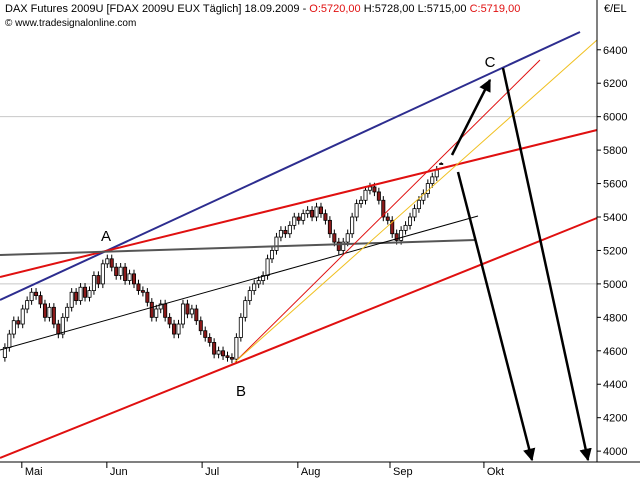  What do you see at coordinates (615, 385) in the screenshot?
I see `y-tick-label: 4400` at bounding box center [615, 385].